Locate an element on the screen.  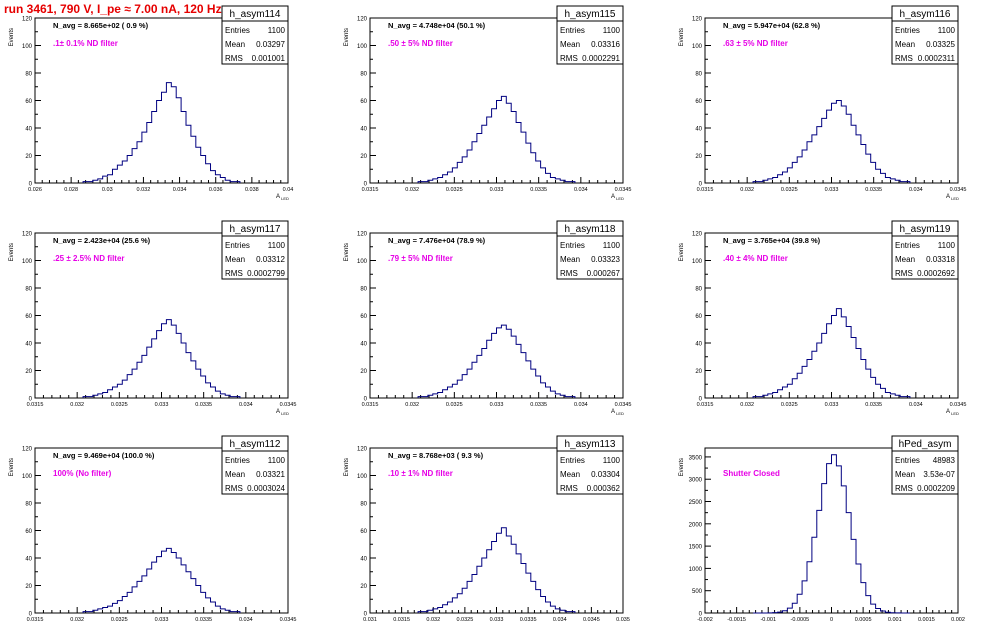
y-tick-label: 100 is located at coordinates (697, 47).